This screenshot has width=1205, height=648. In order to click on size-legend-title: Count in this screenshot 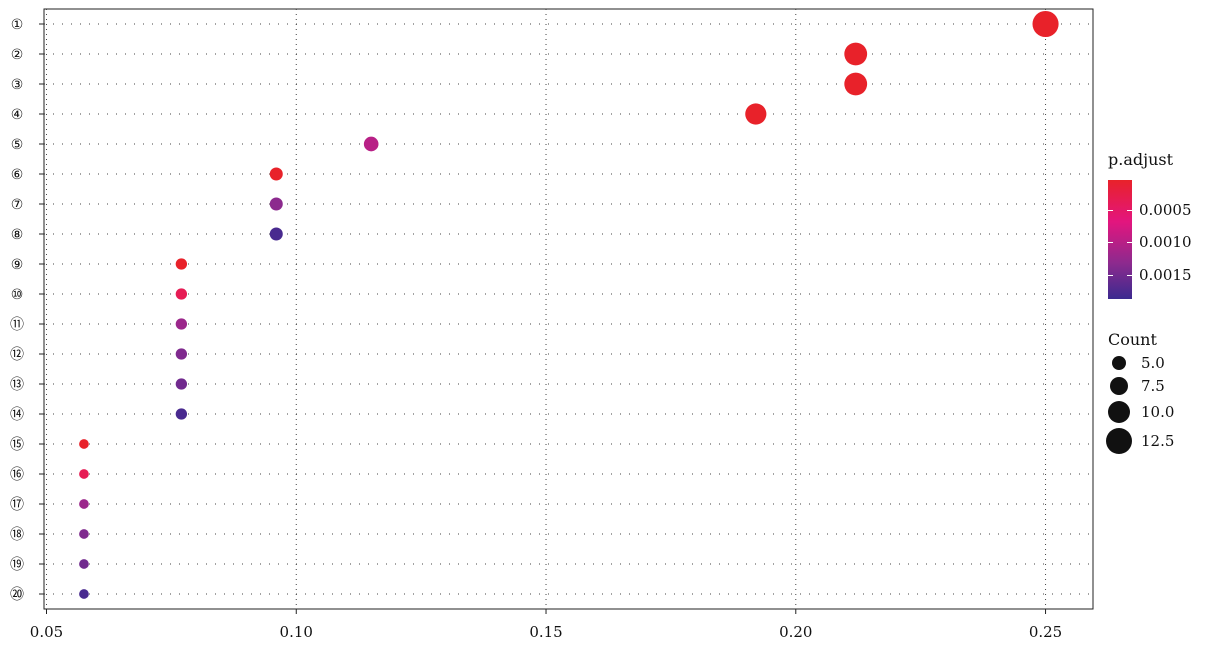, I will do `click(1132, 339)`.